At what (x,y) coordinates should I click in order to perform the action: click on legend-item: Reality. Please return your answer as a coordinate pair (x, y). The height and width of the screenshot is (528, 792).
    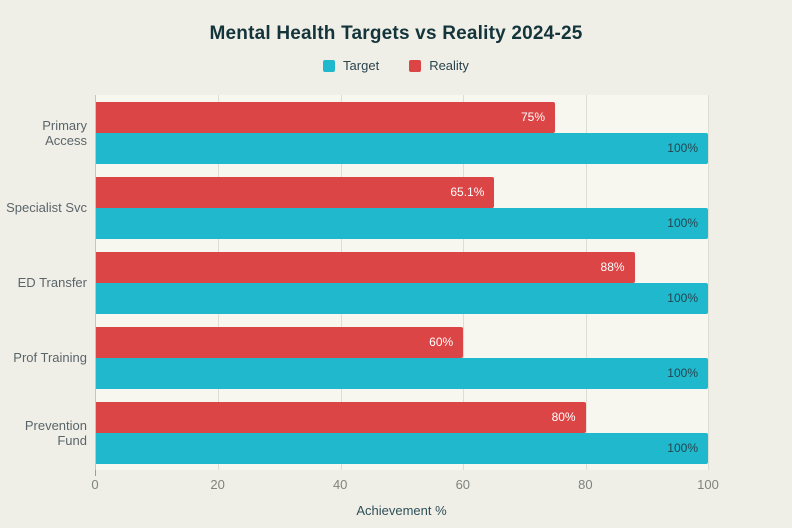
    Looking at the image, I should click on (439, 65).